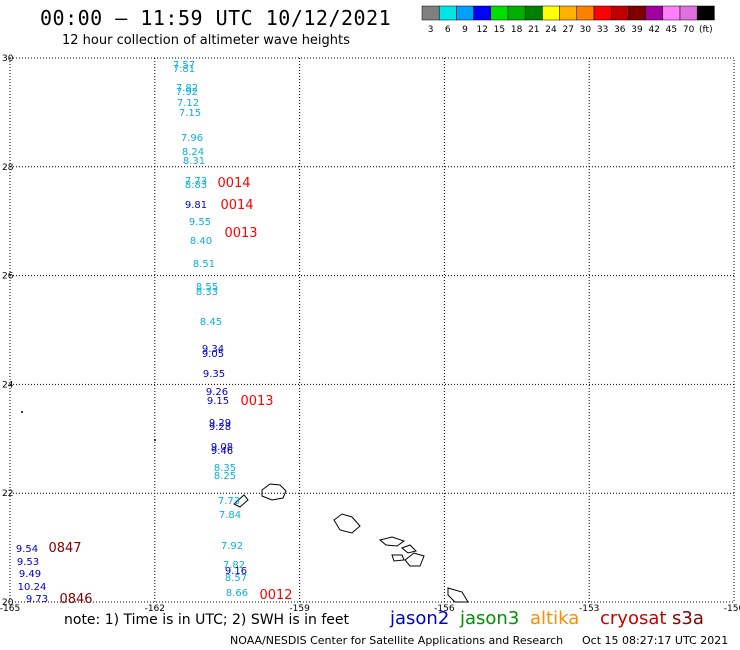  Describe the element at coordinates (8, 59) in the screenshot. I see `lat-tick-label: 30` at that location.